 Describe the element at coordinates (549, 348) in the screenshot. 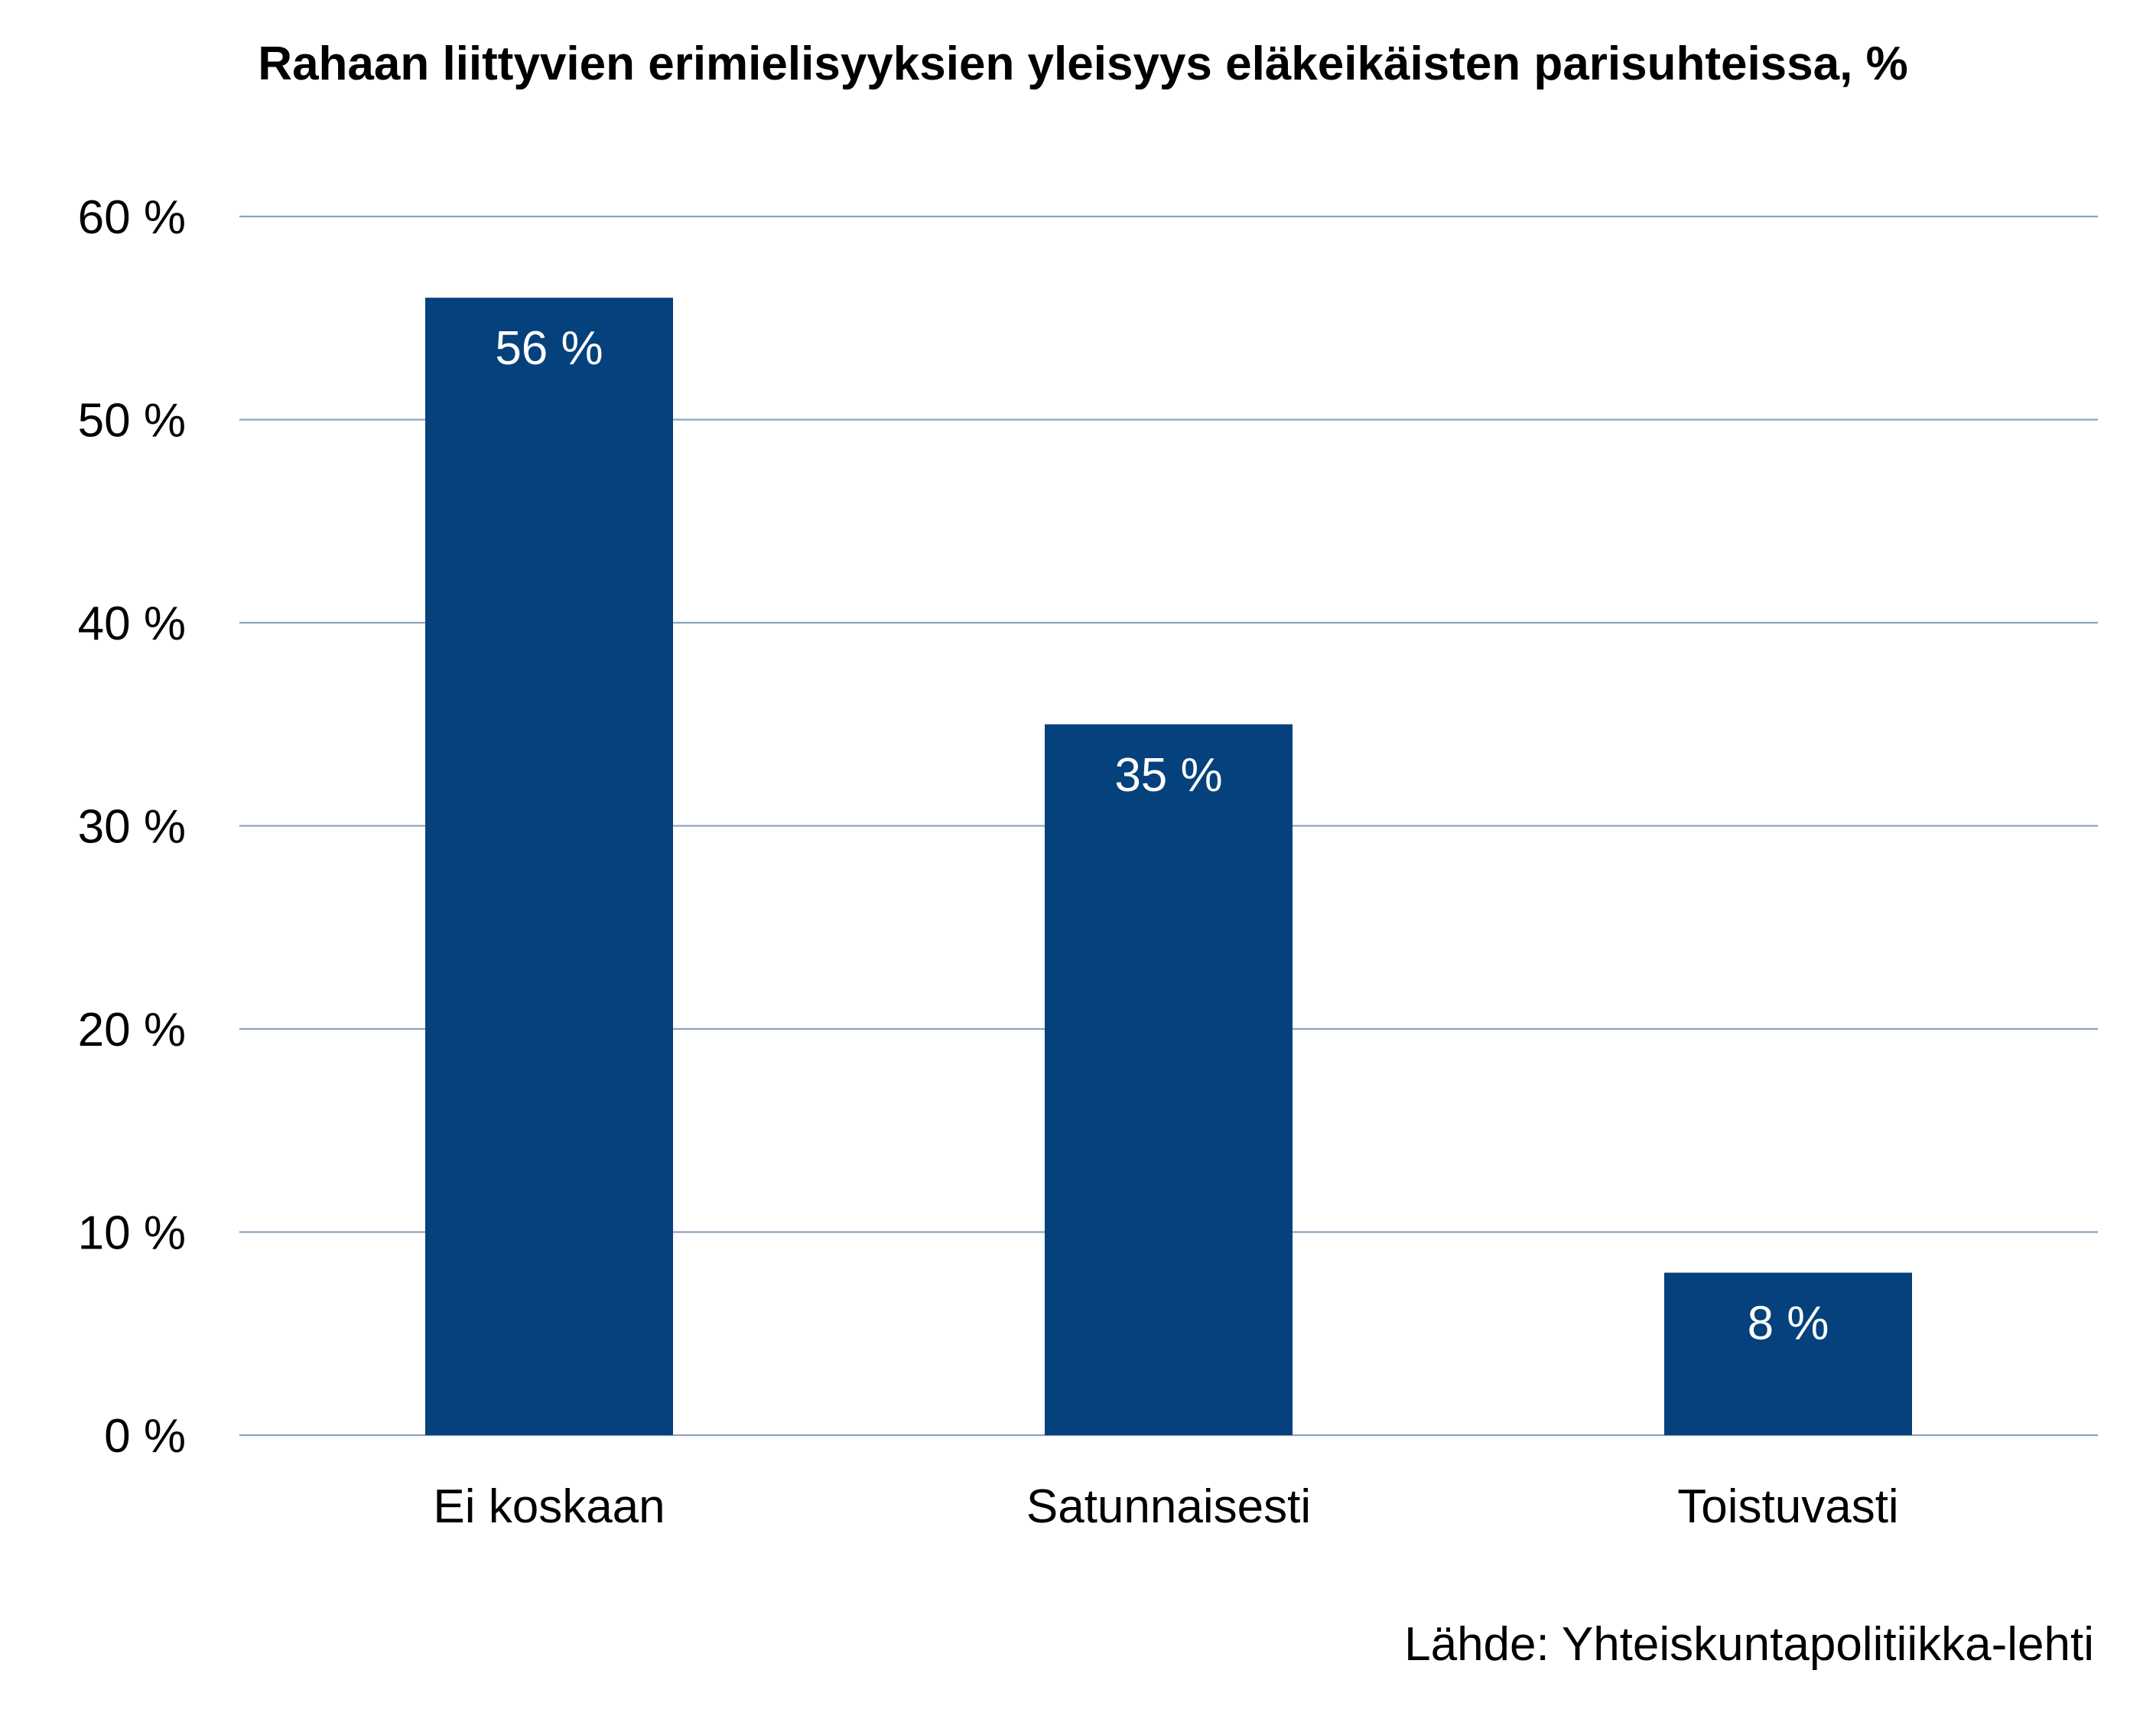

I see `bar-data-label: 56 %` at that location.